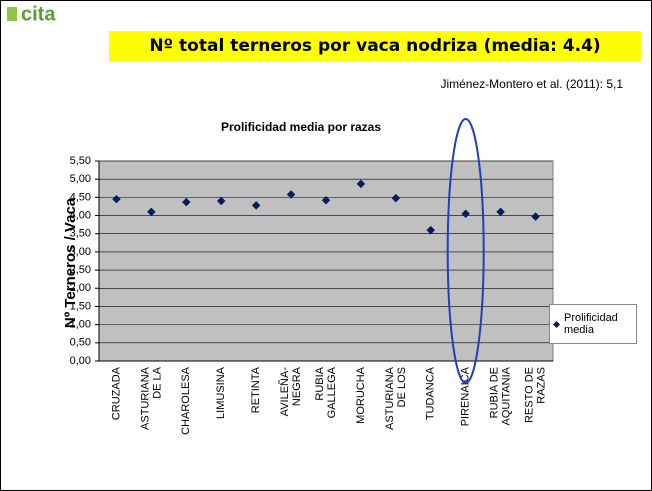 The width and height of the screenshot is (652, 491). What do you see at coordinates (116, 393) in the screenshot?
I see `x-tick-label: CRUZADA` at bounding box center [116, 393].